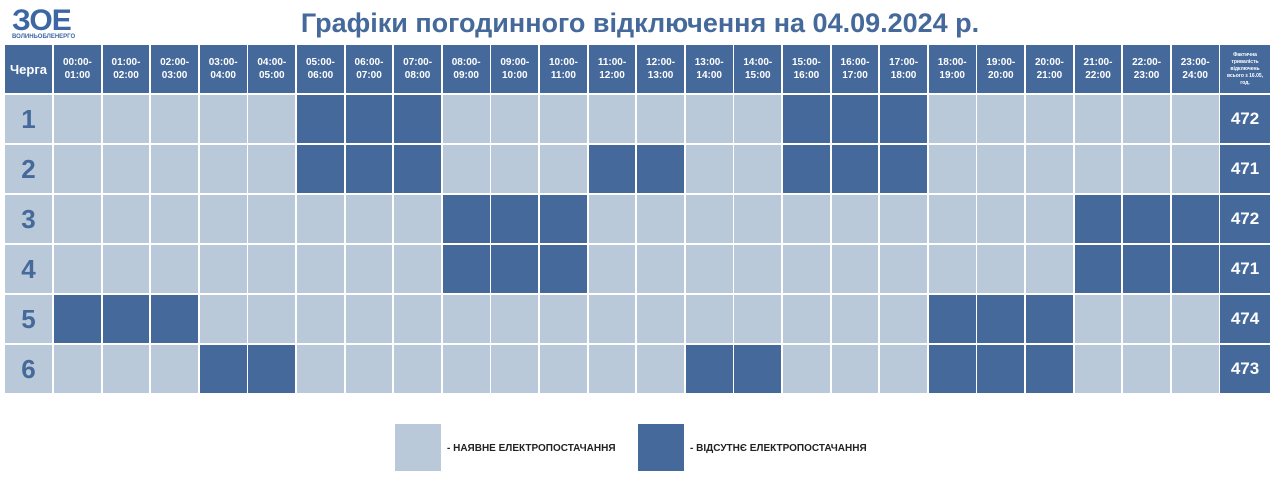 The height and width of the screenshot is (491, 1280). I want to click on hour-label: 05:00, so click(272, 75).